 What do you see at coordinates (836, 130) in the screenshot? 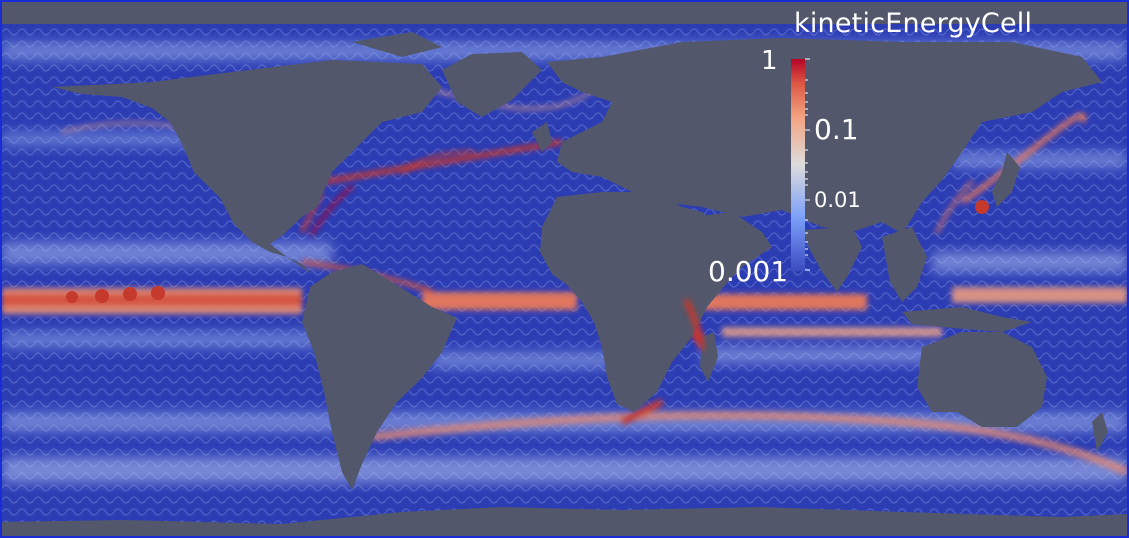
I see `colorbar-tick-label: 0.1` at bounding box center [836, 130].